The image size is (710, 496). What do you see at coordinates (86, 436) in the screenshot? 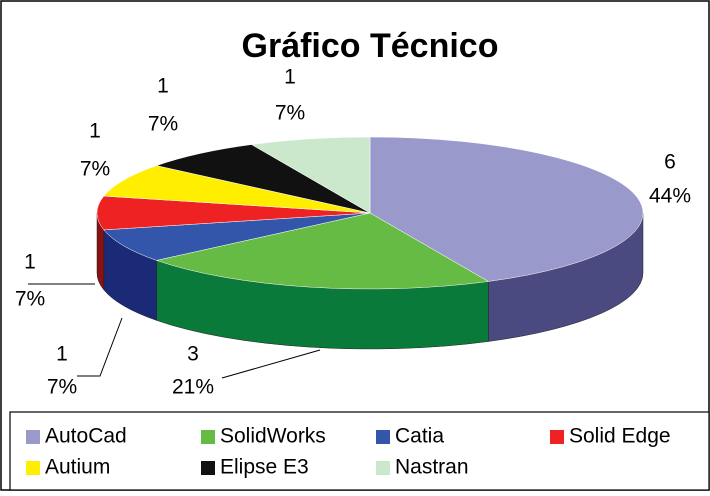
I see `legend-label: AutoCad` at bounding box center [86, 436].